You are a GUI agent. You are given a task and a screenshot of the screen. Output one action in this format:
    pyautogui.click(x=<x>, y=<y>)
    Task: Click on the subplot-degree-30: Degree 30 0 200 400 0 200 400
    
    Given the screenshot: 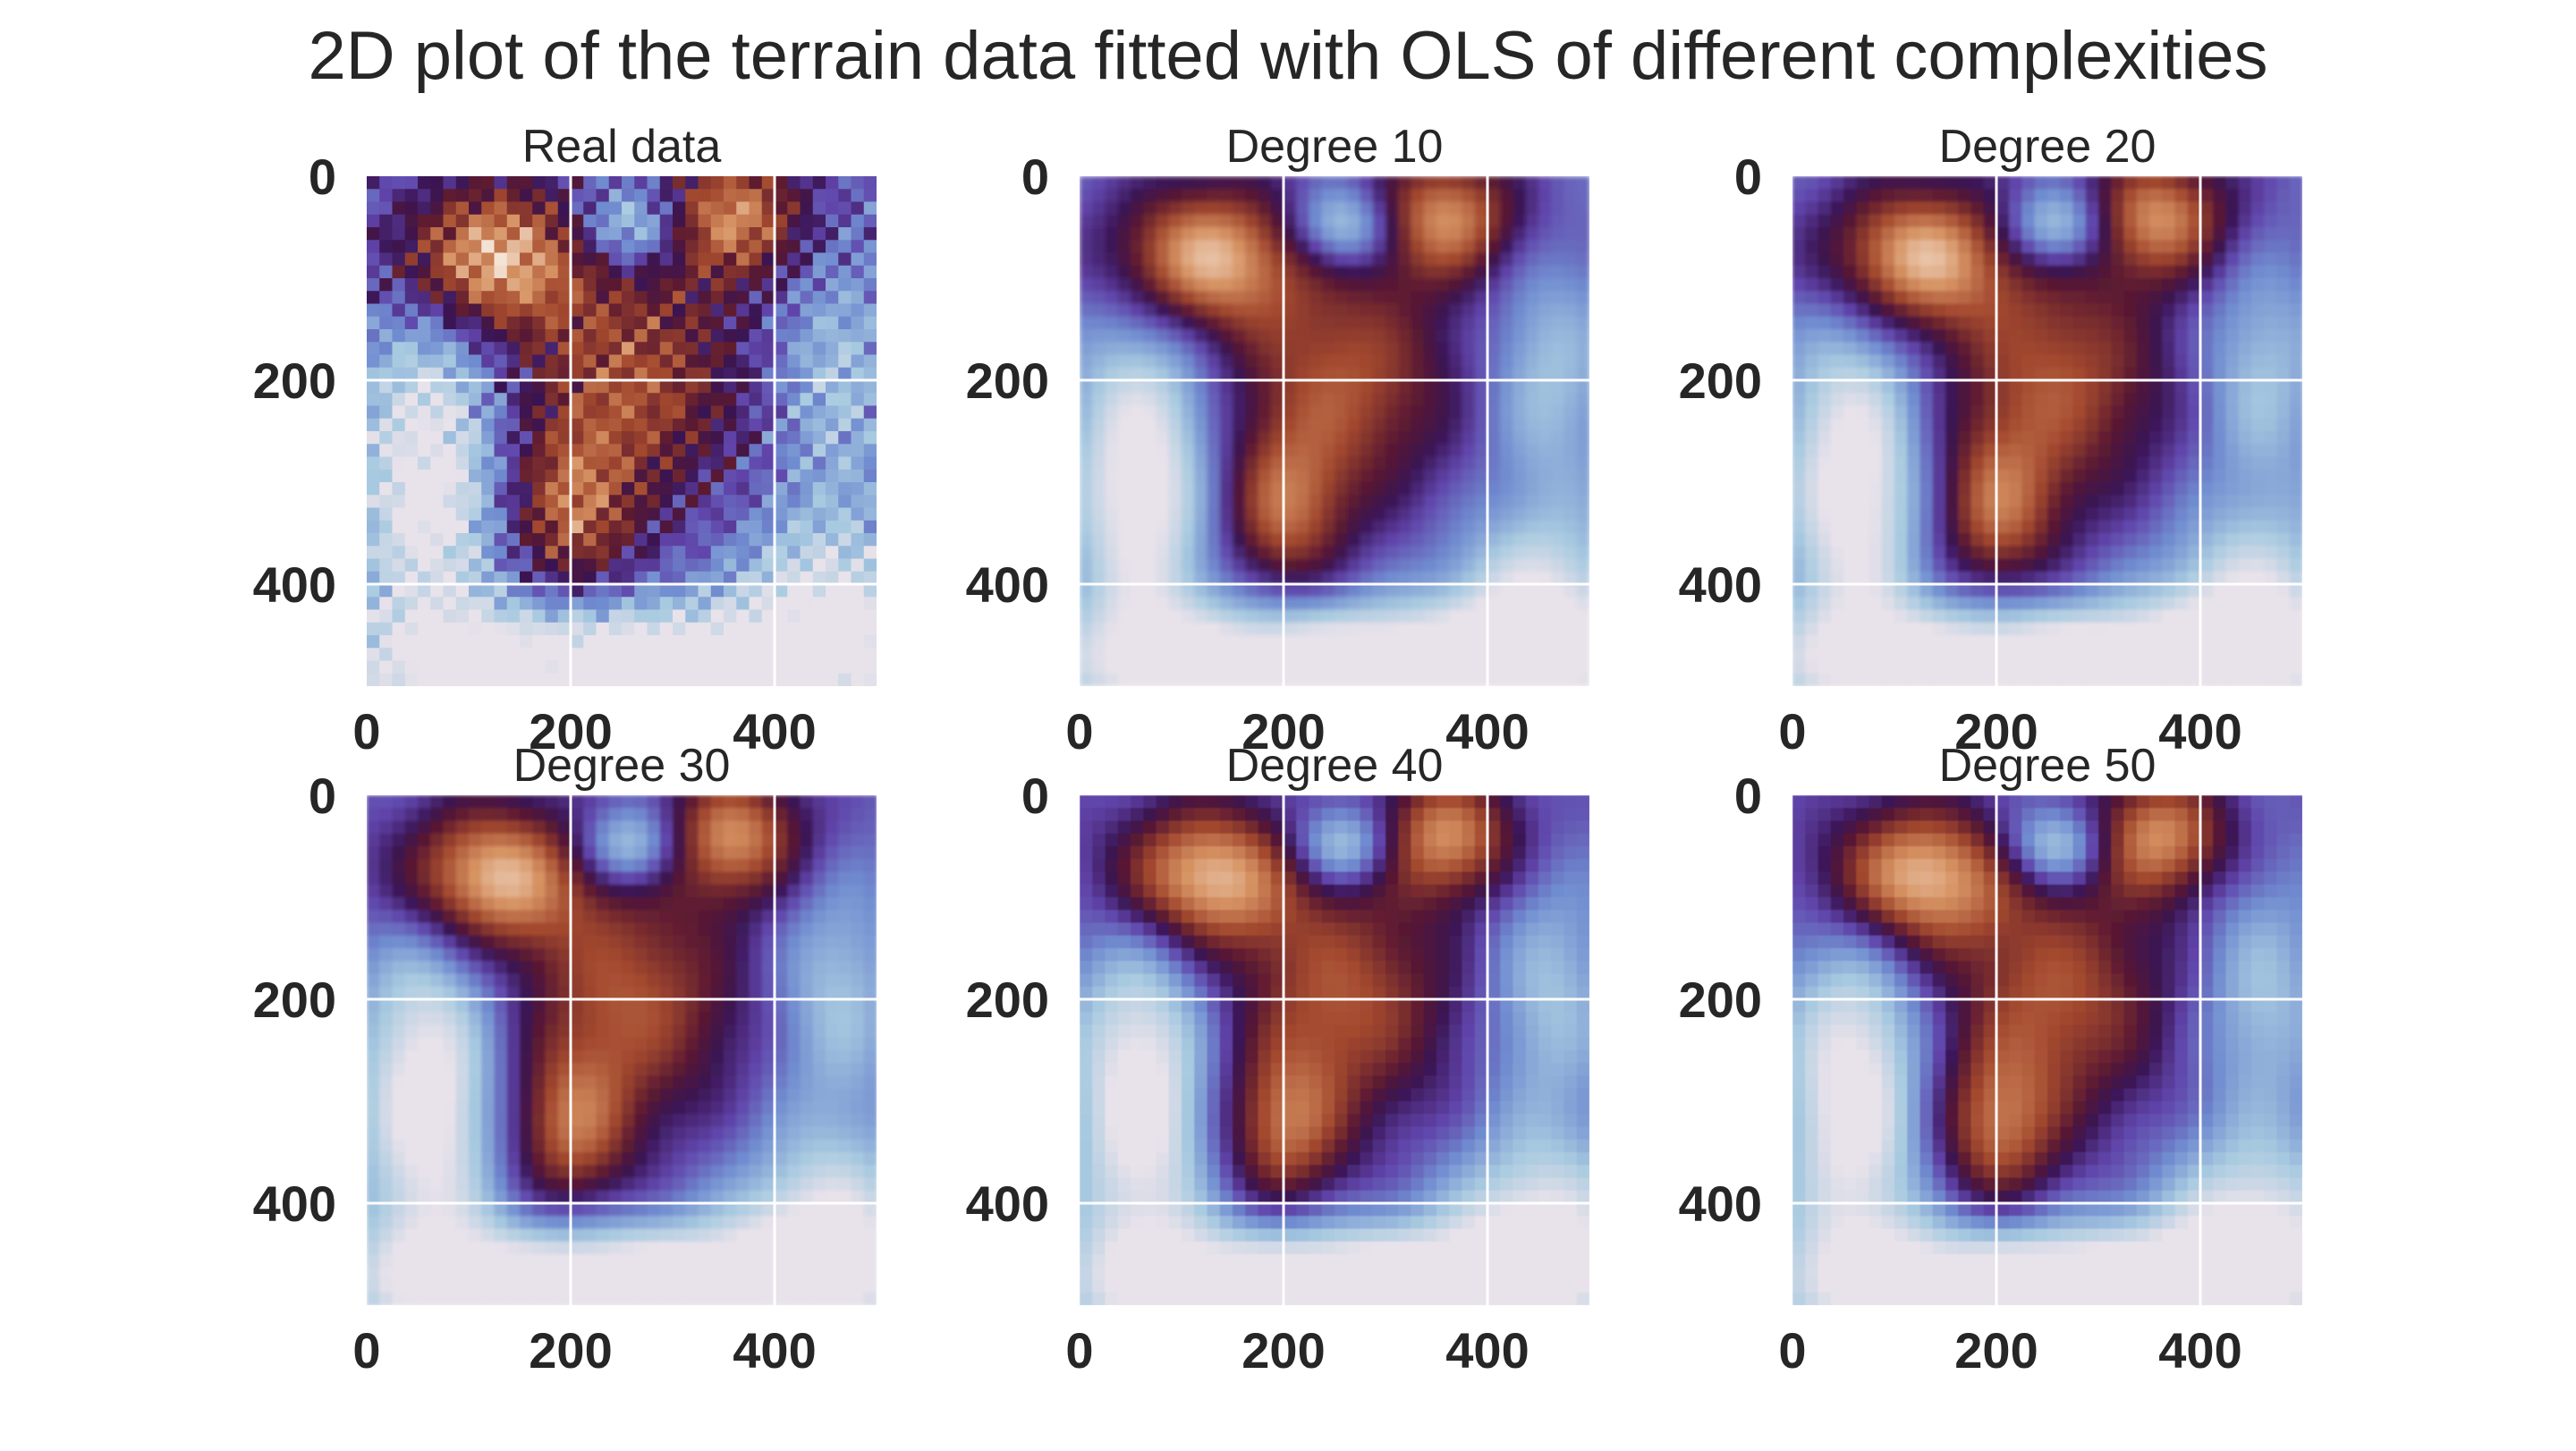 What is the action you would take?
    pyautogui.click(x=565, y=1059)
    